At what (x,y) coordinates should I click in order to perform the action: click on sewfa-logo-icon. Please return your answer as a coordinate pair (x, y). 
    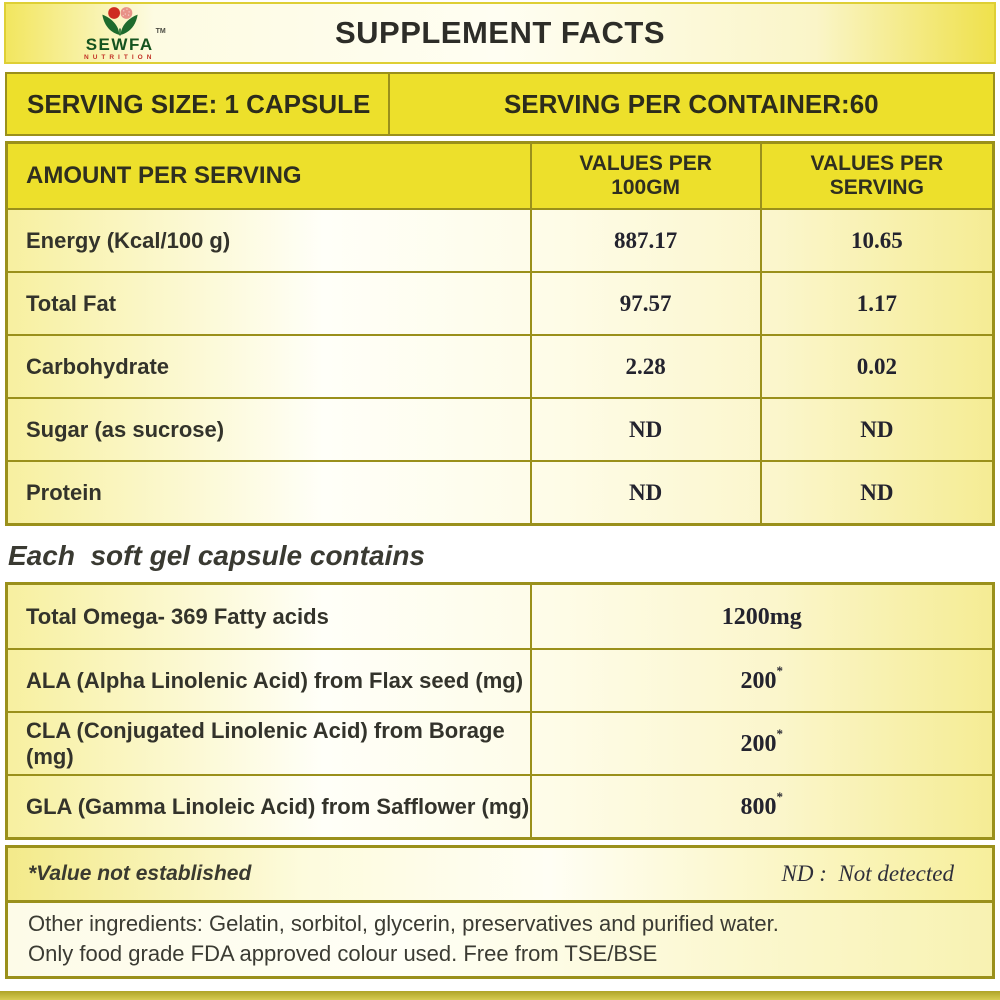
    Looking at the image, I should click on (120, 21).